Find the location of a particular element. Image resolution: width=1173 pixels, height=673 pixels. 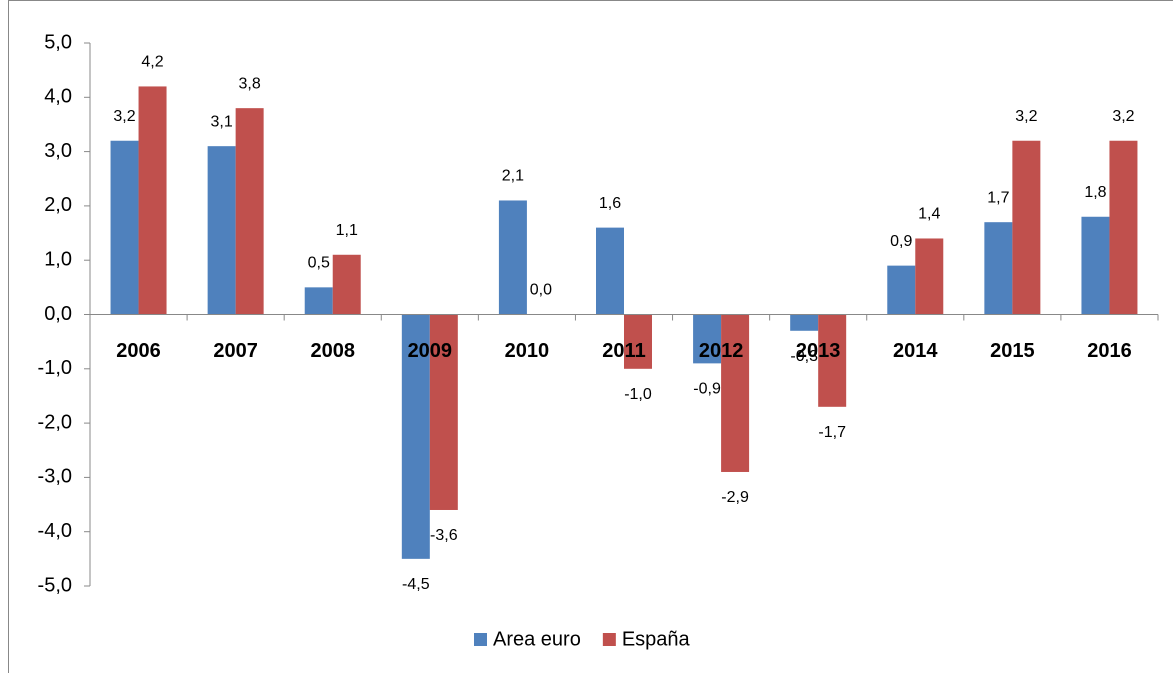

x-tick-label: 2006 is located at coordinates (138, 351).